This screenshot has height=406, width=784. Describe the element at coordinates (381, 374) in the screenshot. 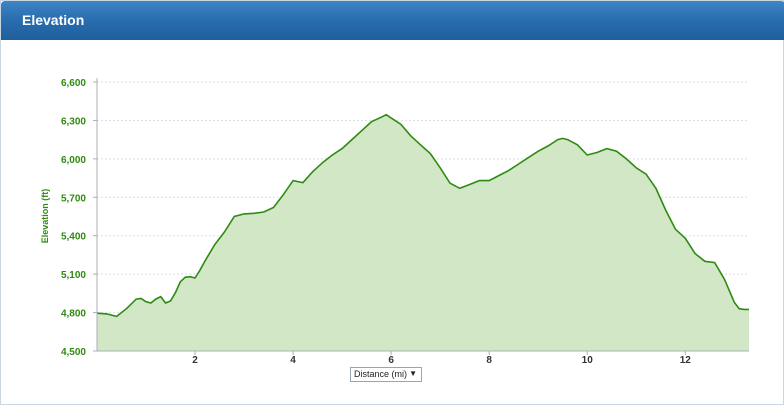

I see `x-axis-selector-label: Distance (mi)` at that location.